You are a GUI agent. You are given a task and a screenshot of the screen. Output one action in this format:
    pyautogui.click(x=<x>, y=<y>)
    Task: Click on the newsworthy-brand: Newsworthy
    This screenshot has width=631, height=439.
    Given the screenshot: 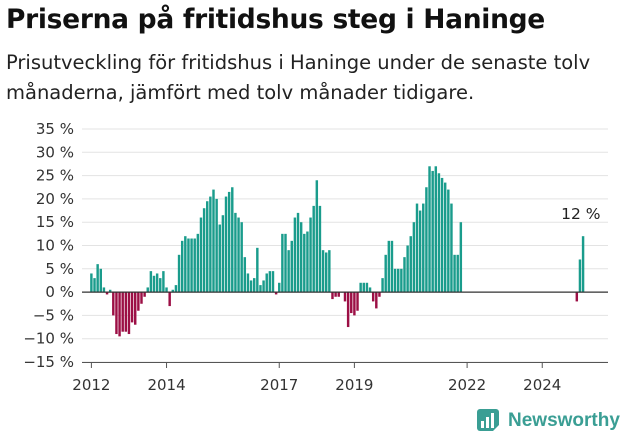 What is the action you would take?
    pyautogui.click(x=548, y=421)
    